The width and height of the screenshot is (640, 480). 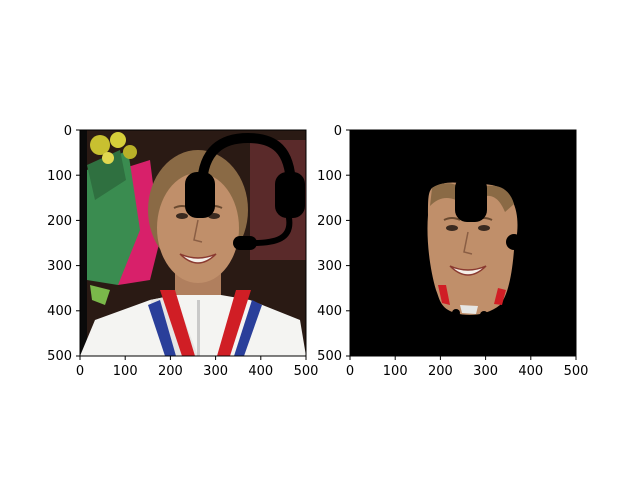 What do you see at coordinates (245, 191) in the screenshot?
I see `headset-icon` at bounding box center [245, 191].